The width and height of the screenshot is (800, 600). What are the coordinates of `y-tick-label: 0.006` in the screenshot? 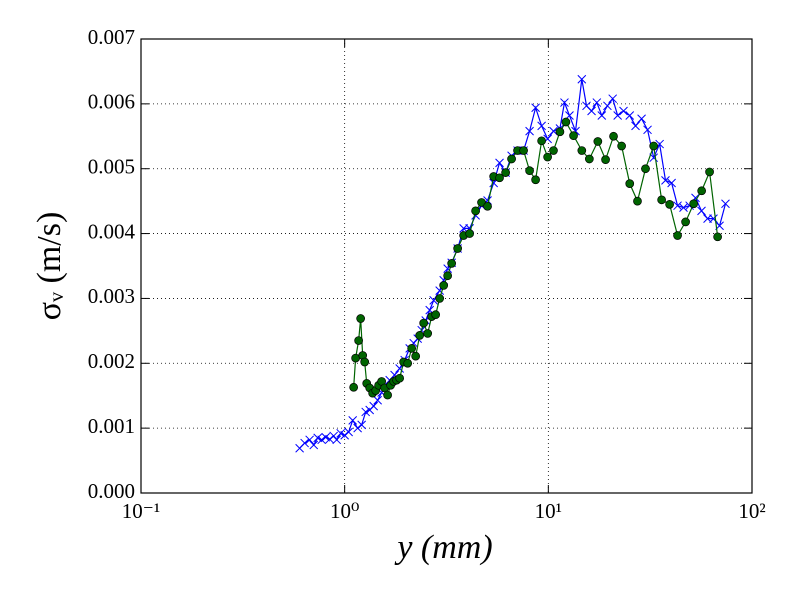 It's located at (111, 102).